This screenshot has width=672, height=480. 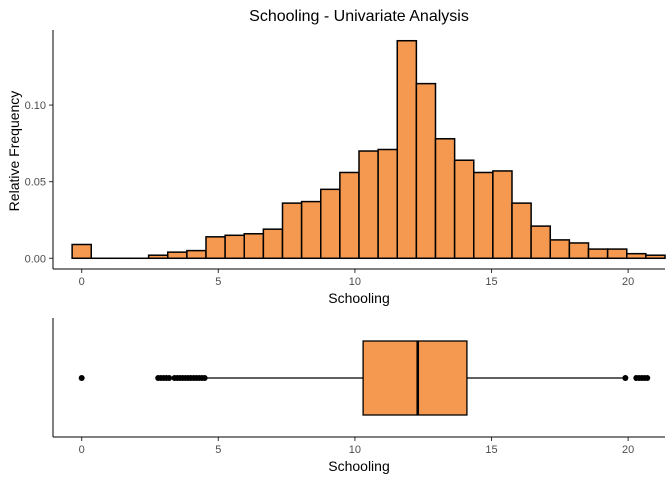 What do you see at coordinates (359, 466) in the screenshot?
I see `boxplot-x-axis-title: Schooling` at bounding box center [359, 466].